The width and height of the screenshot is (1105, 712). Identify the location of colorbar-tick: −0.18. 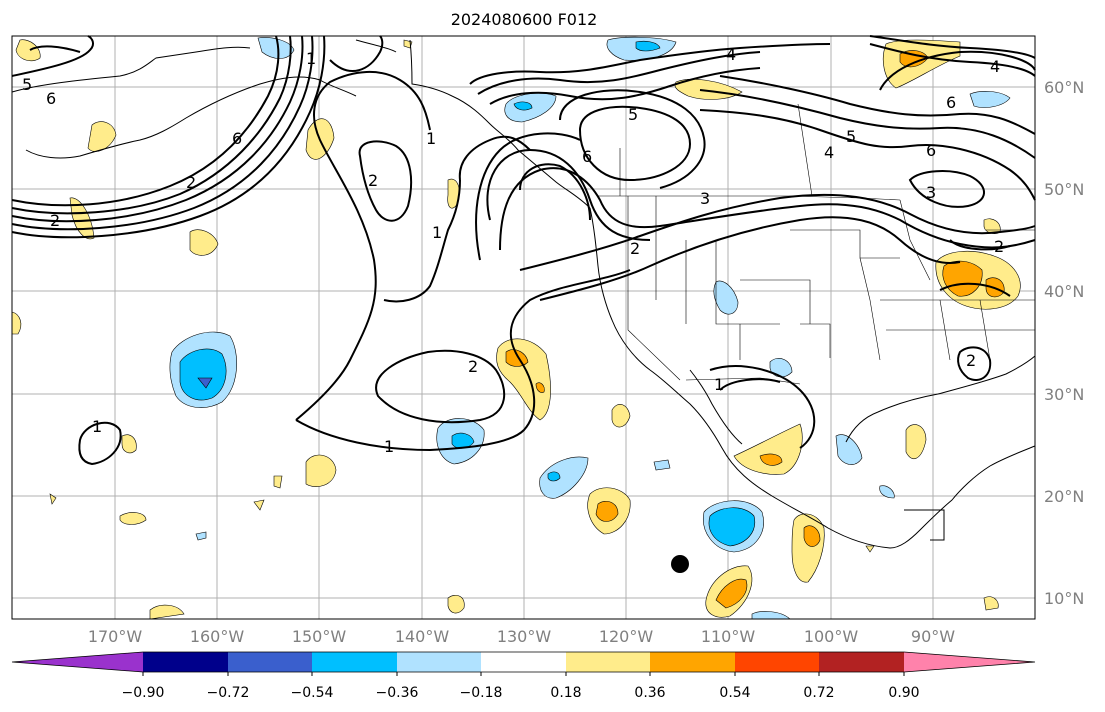
(481, 693).